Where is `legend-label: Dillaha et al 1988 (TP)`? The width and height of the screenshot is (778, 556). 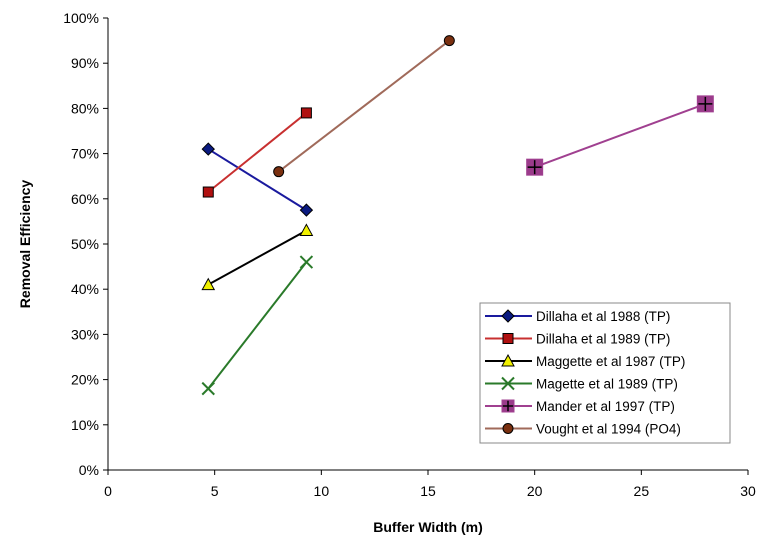
legend-label: Dillaha et al 1988 (TP) is located at coordinates (603, 316).